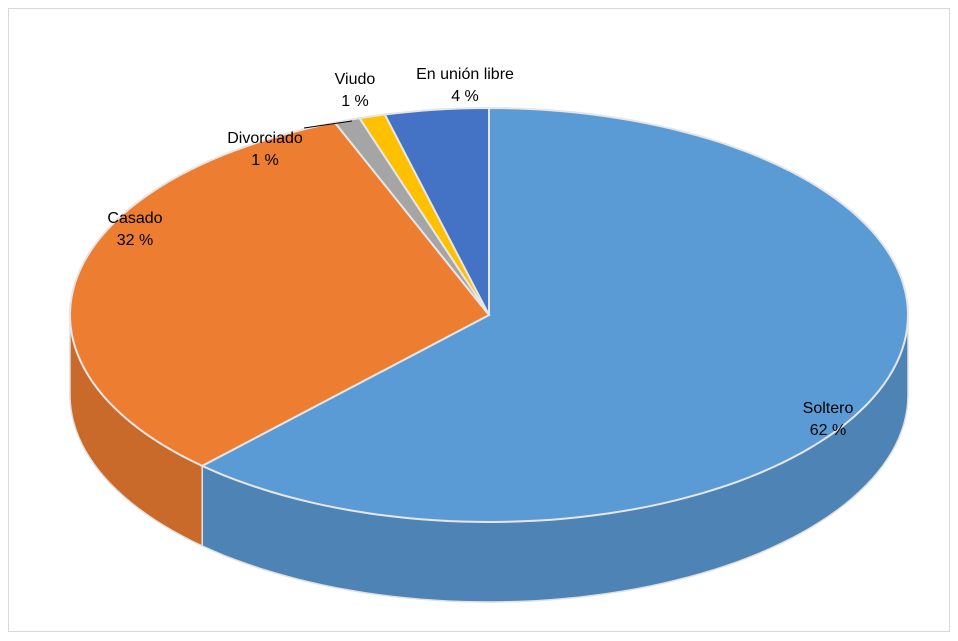  Describe the element at coordinates (436, 211) in the screenshot. I see `slice` at that location.